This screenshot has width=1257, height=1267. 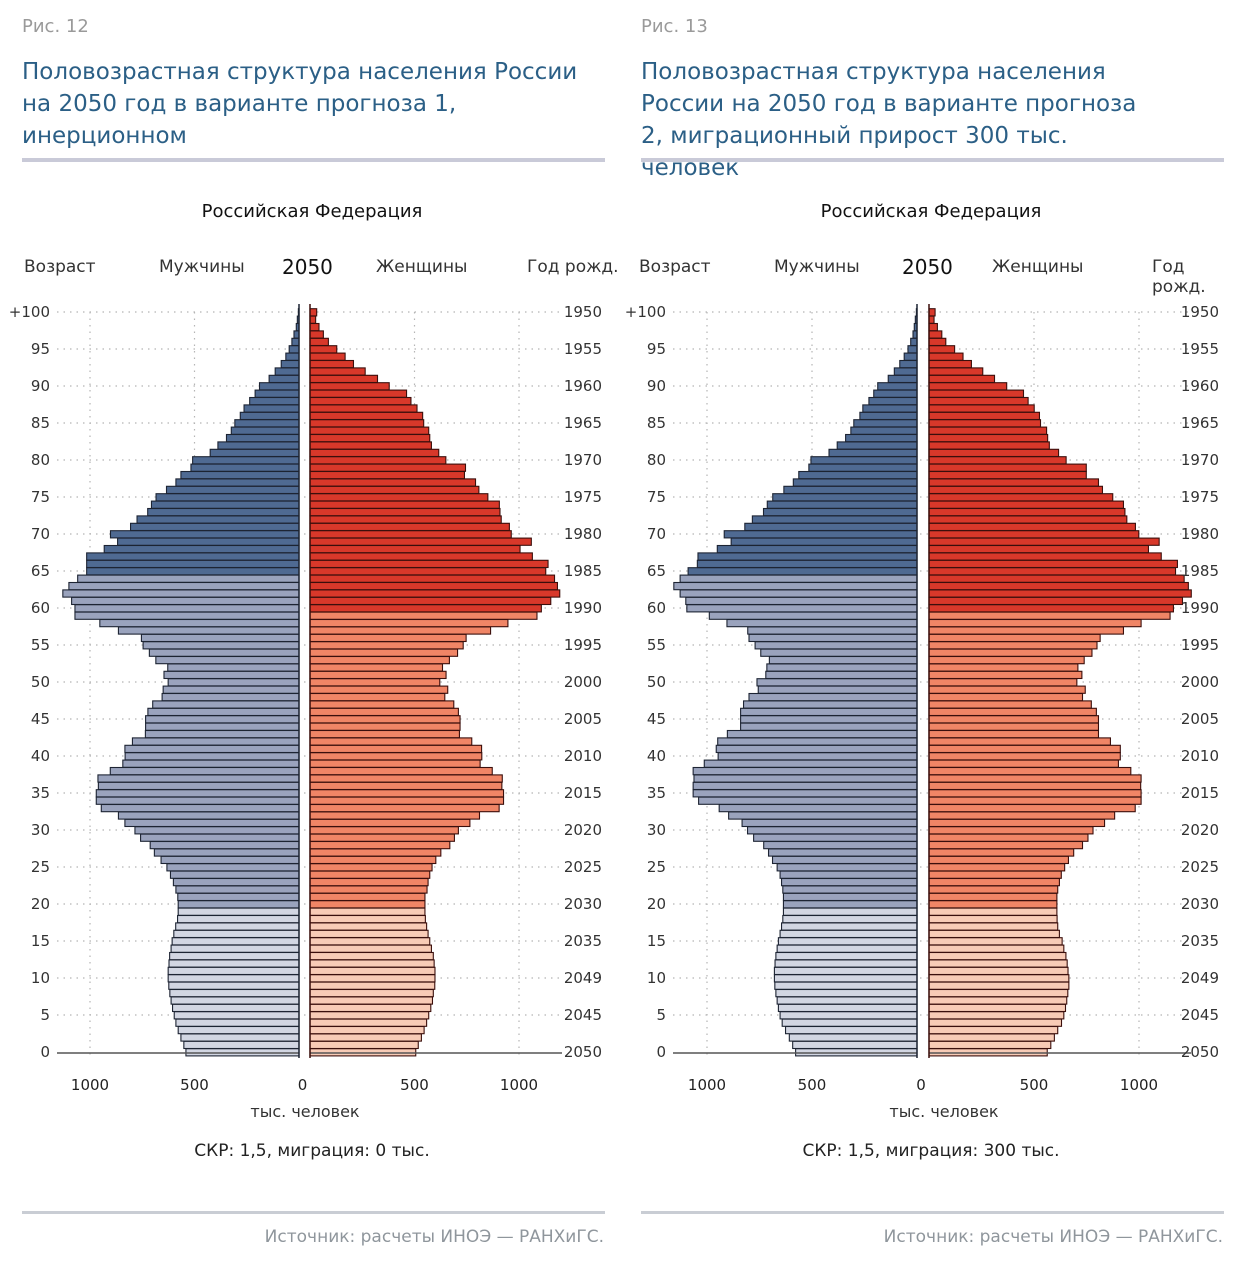 I want to click on age-tick-label: 60, so click(x=40, y=608).